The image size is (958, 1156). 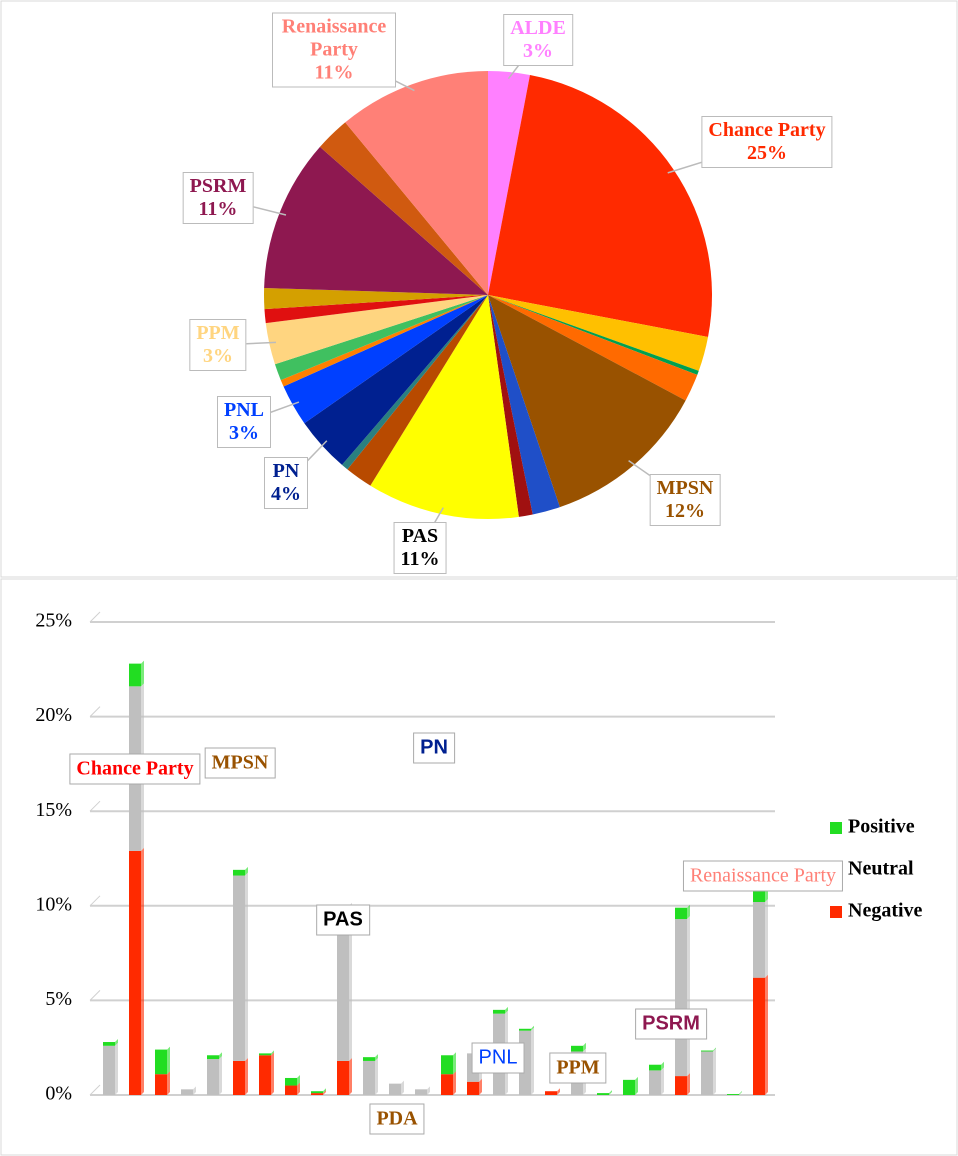 What do you see at coordinates (53, 621) in the screenshot?
I see `y-tick-label: 25%` at bounding box center [53, 621].